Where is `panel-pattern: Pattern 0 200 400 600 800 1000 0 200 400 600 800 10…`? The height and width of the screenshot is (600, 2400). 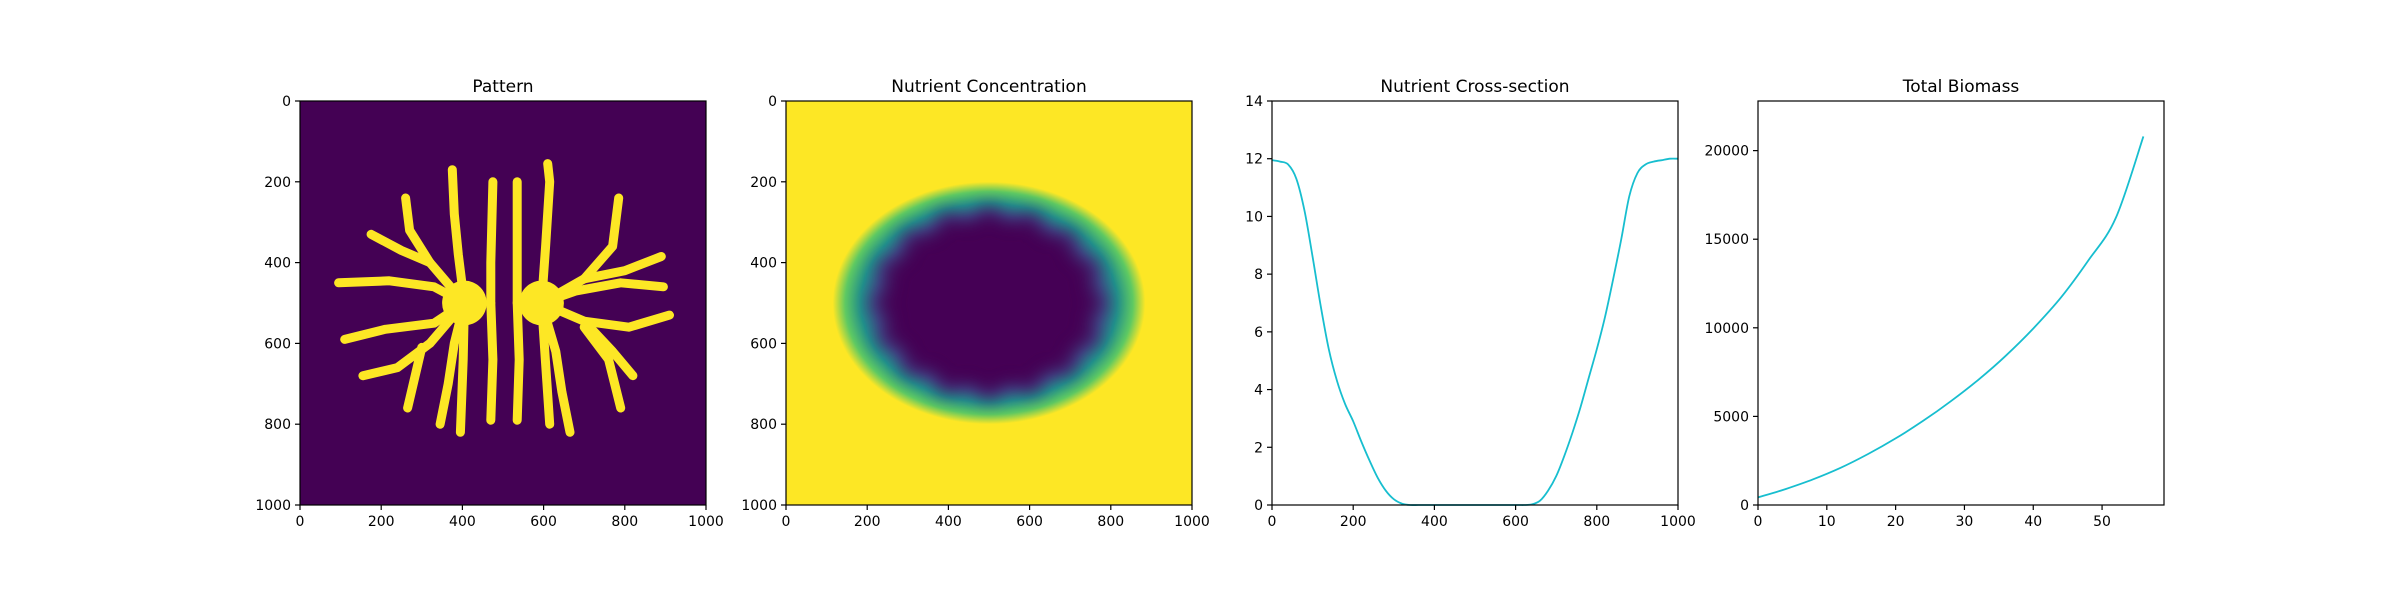 panel-pattern: Pattern 0 200 400 600 800 1000 0 200 400 600 800 10… is located at coordinates (489, 303).